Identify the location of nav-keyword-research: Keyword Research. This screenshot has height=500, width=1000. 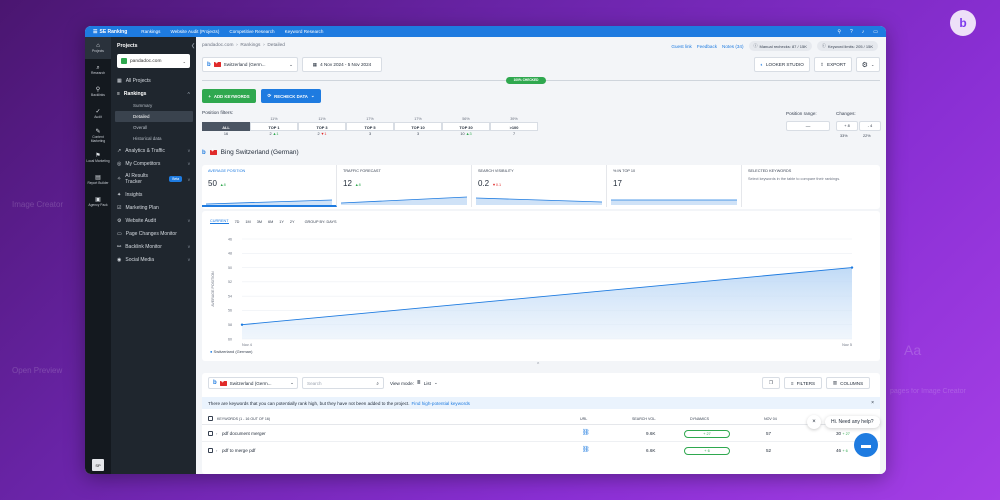
(304, 31).